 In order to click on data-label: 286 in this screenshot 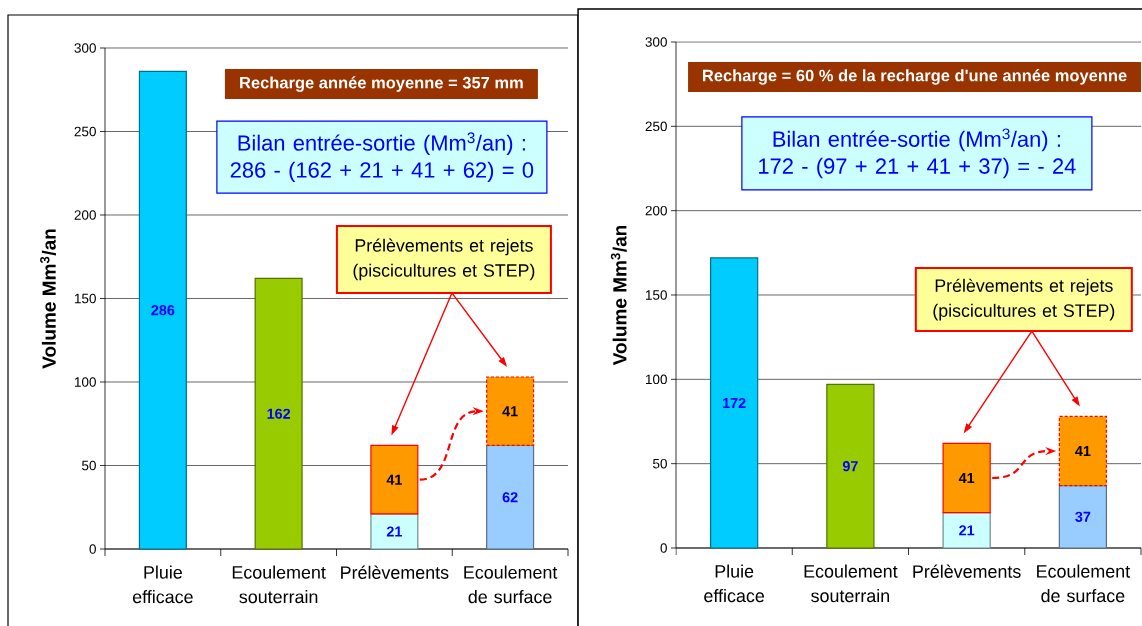, I will do `click(163, 310)`.